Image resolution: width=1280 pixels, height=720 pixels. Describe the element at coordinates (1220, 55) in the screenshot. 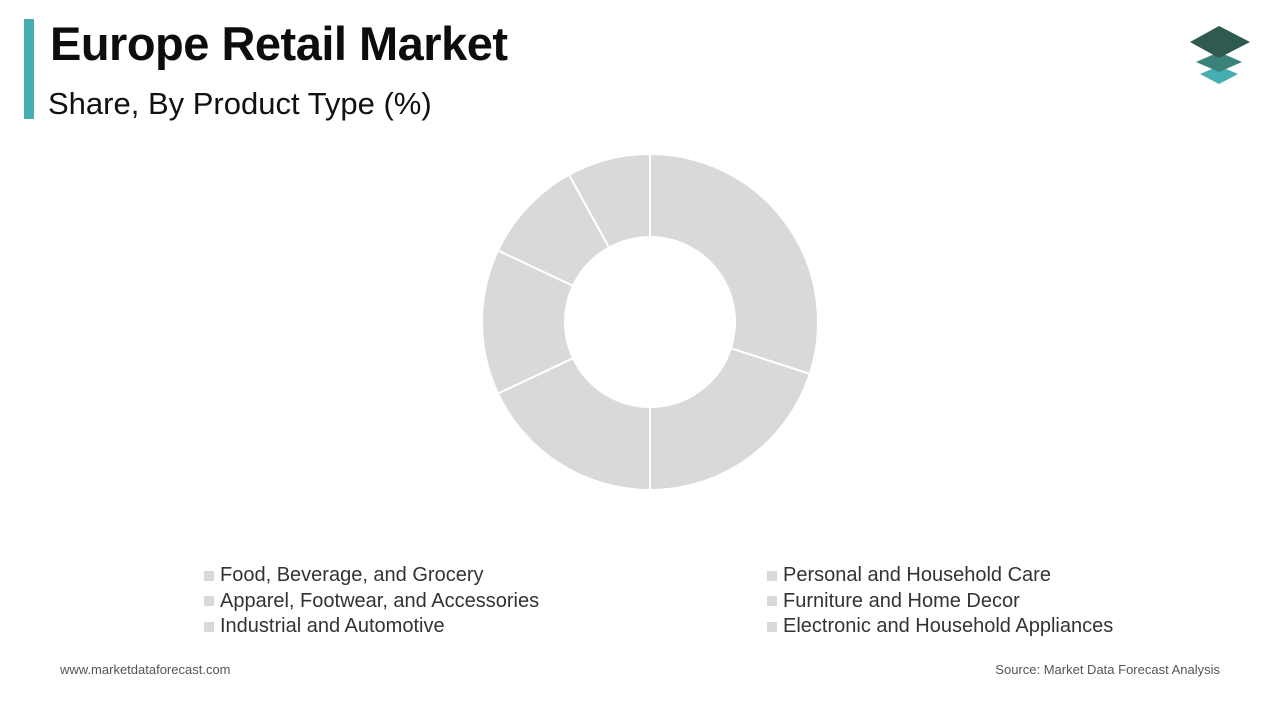

I see `stacked-layers-icon` at that location.